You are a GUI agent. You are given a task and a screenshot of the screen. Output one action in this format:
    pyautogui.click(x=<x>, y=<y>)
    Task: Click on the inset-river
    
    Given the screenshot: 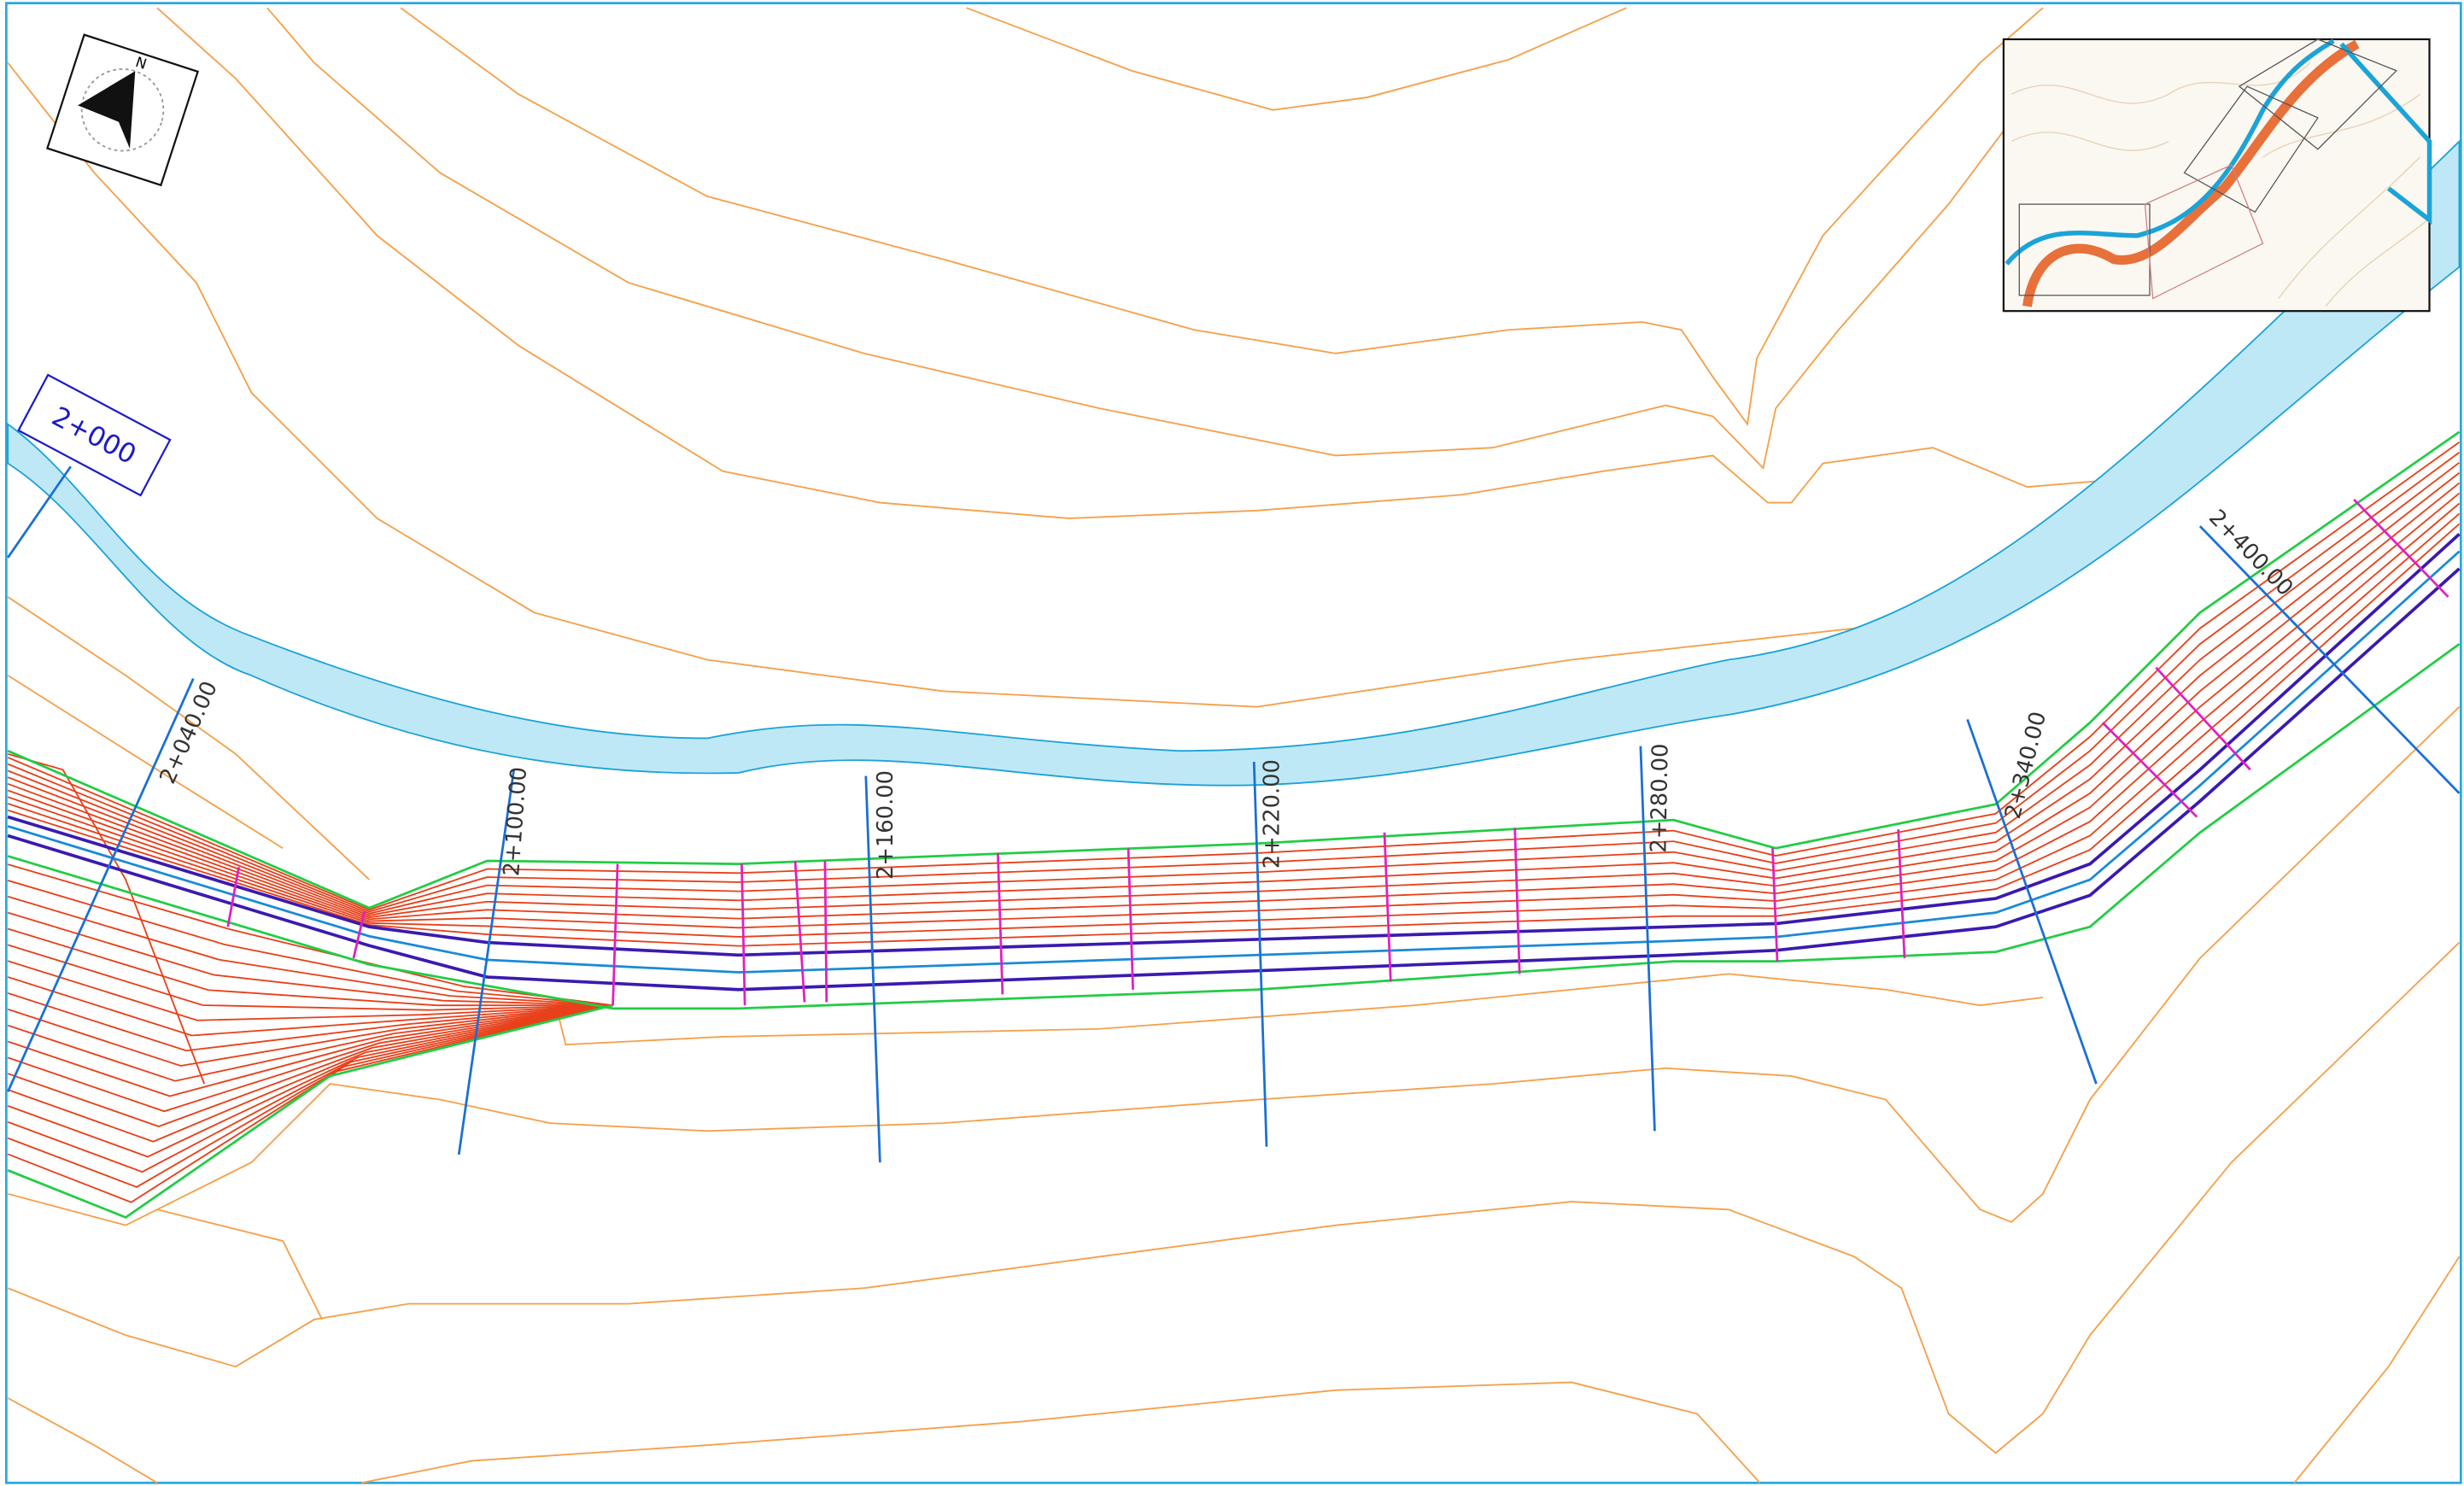 What is the action you would take?
    pyautogui.click(x=2170, y=152)
    